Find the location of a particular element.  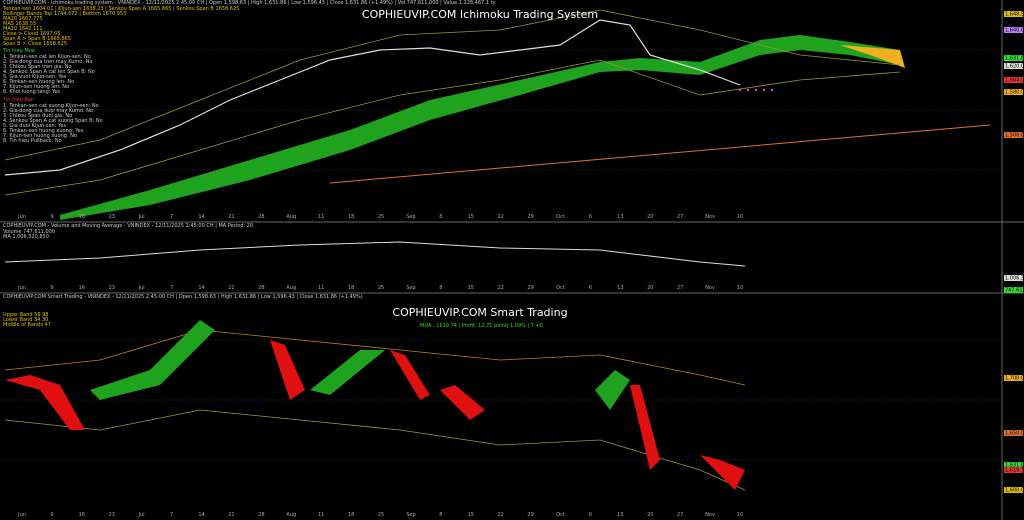

indicator-line: MA5 1638.55 is located at coordinates (19, 24).